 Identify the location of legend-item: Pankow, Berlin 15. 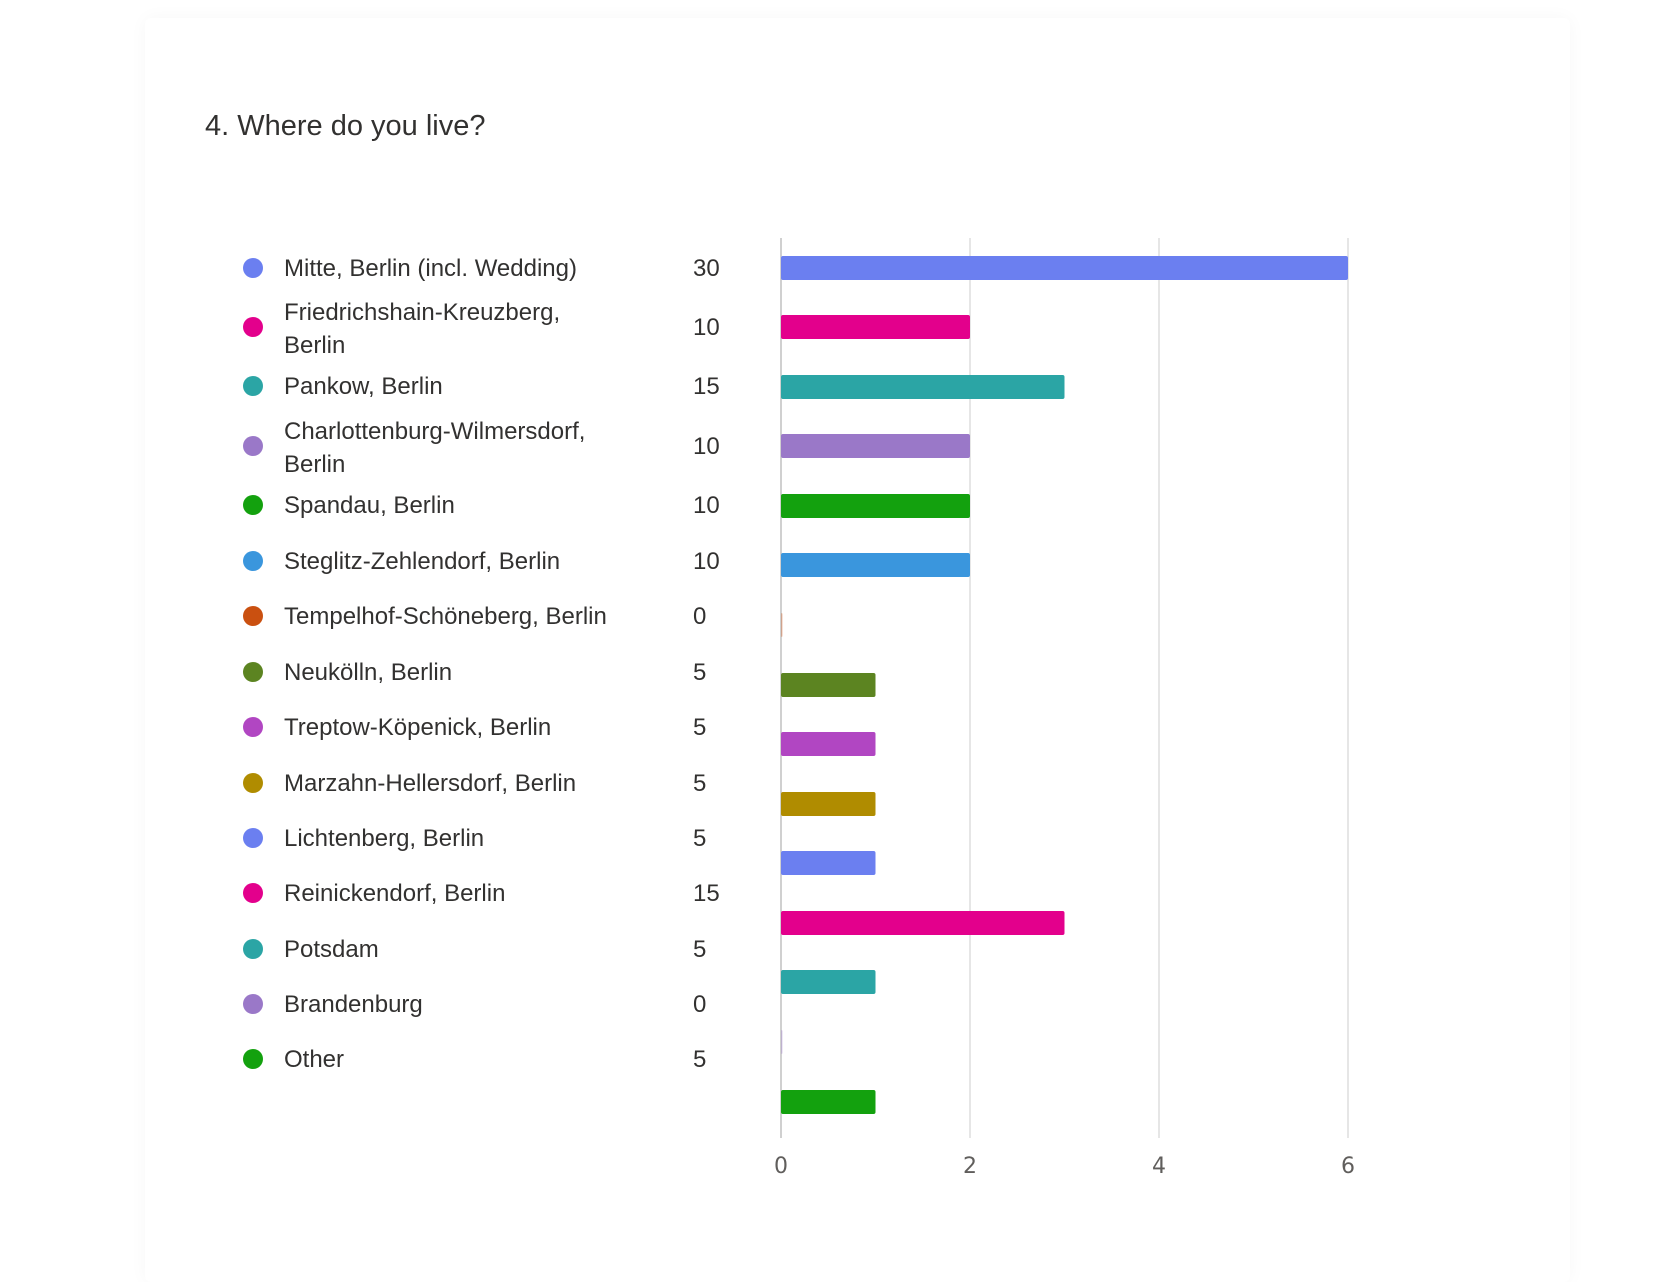
(490, 401).